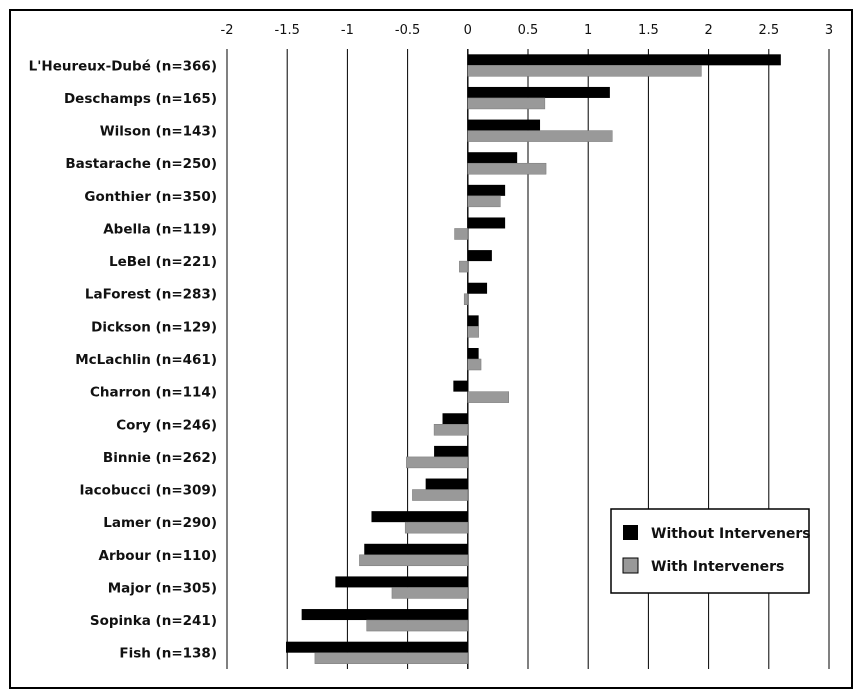 The image size is (862, 689). I want to click on category-label: Lamer (n=290), so click(160, 523).